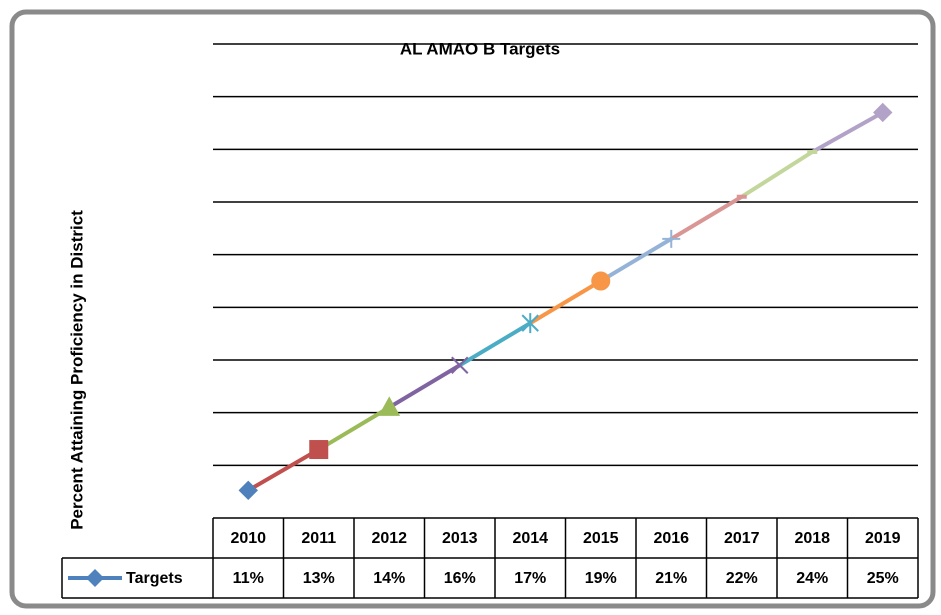  Describe the element at coordinates (671, 538) in the screenshot. I see `x-tick-label: 2016` at that location.